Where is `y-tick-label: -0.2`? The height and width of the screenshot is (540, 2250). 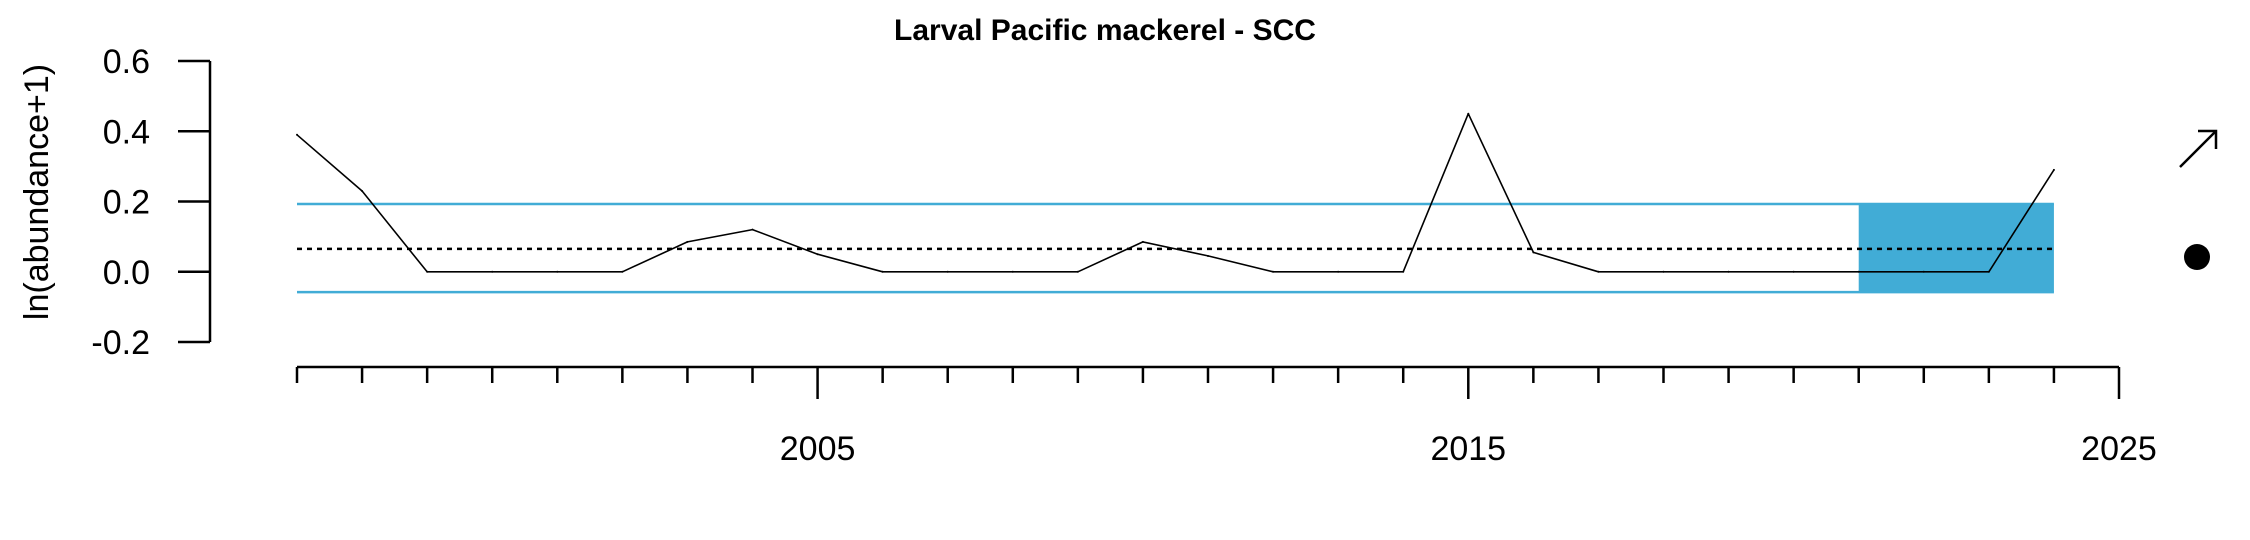
y-tick-label: -0.2 is located at coordinates (120, 343).